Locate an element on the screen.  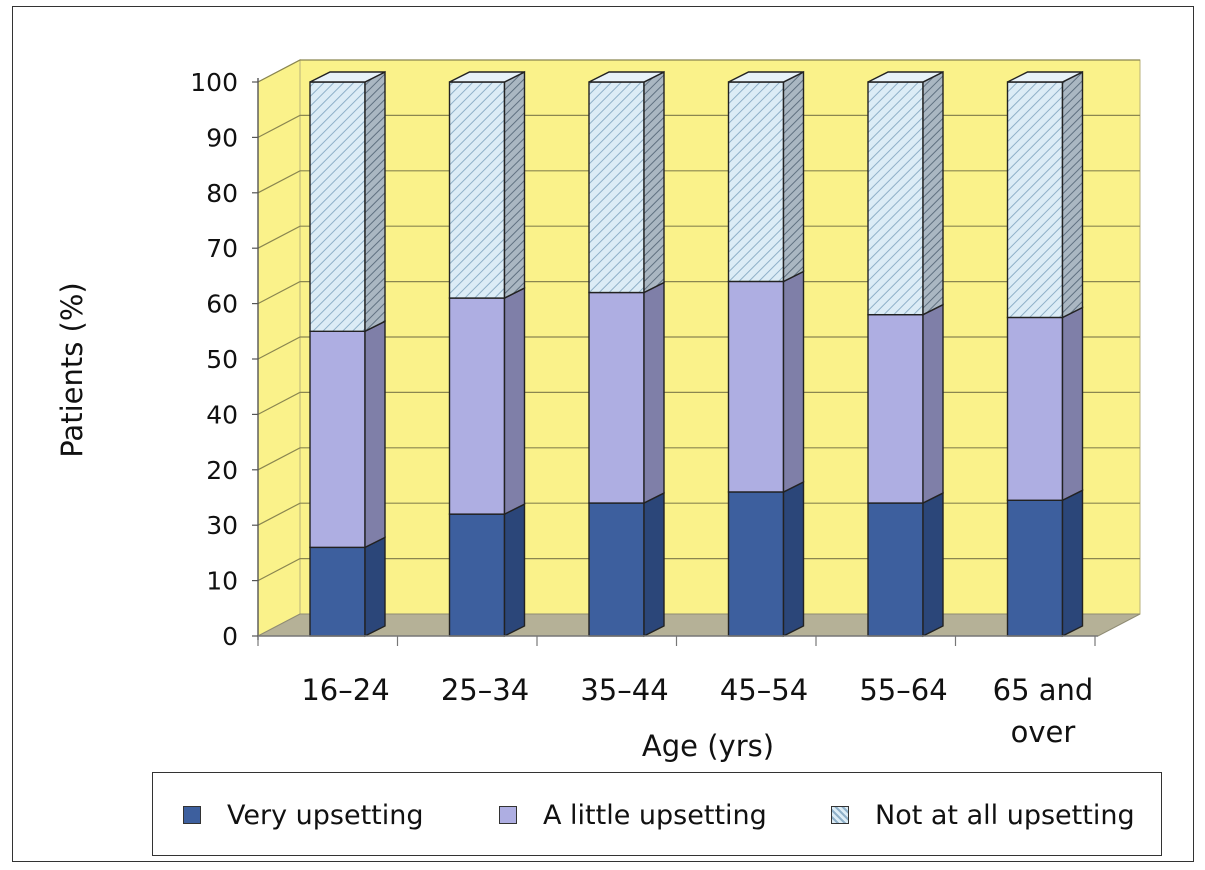
x-tick-label: 55–64 is located at coordinates (903, 690).